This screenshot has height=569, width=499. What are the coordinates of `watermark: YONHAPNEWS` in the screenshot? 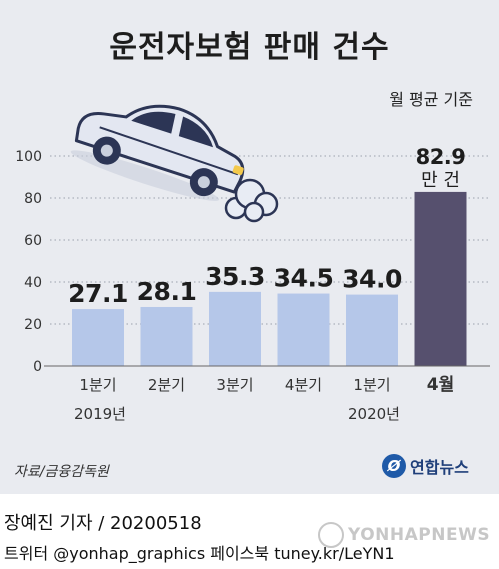 It's located at (404, 535).